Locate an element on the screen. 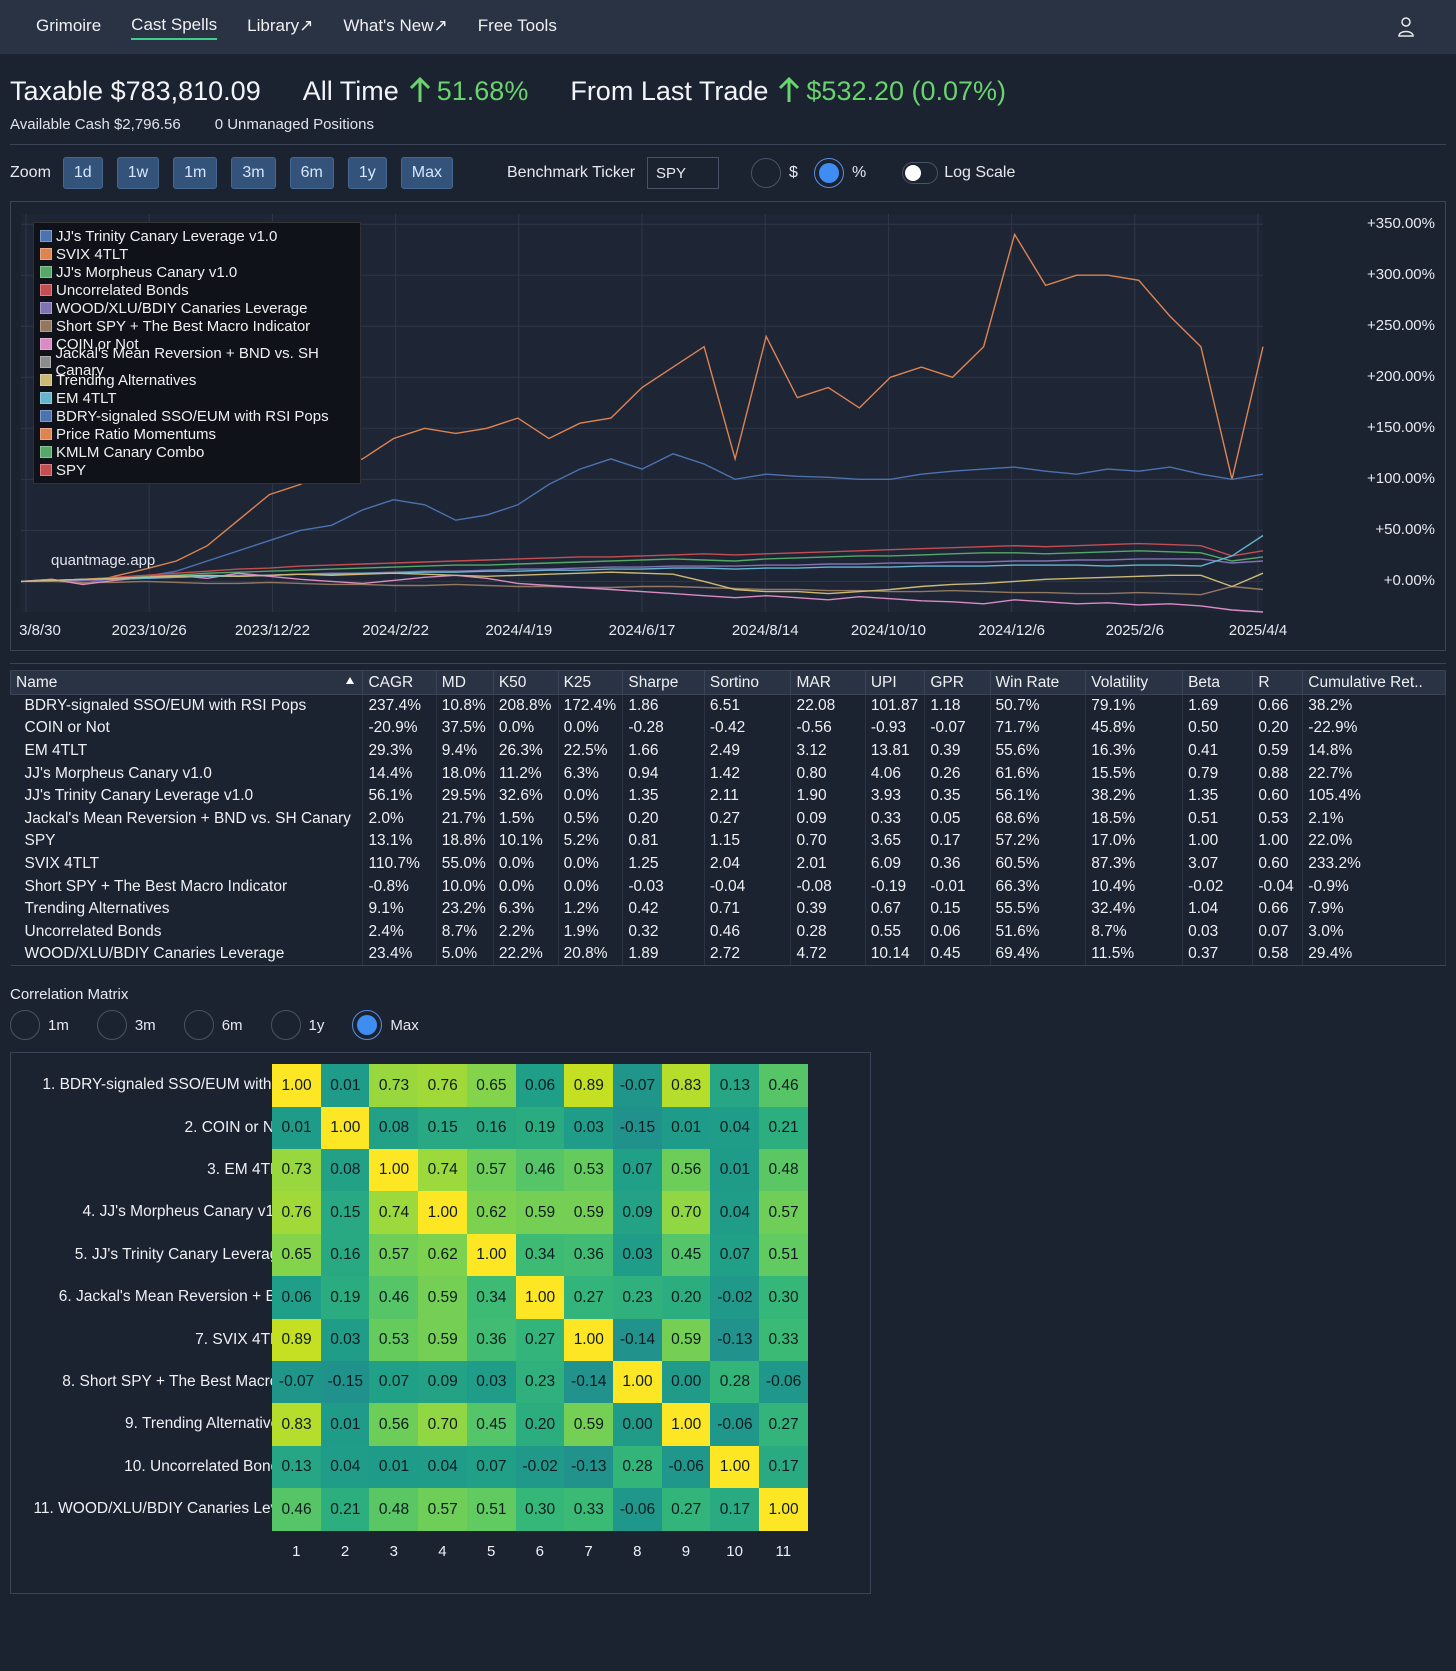  dollar-mode-radio is located at coordinates (766, 173).